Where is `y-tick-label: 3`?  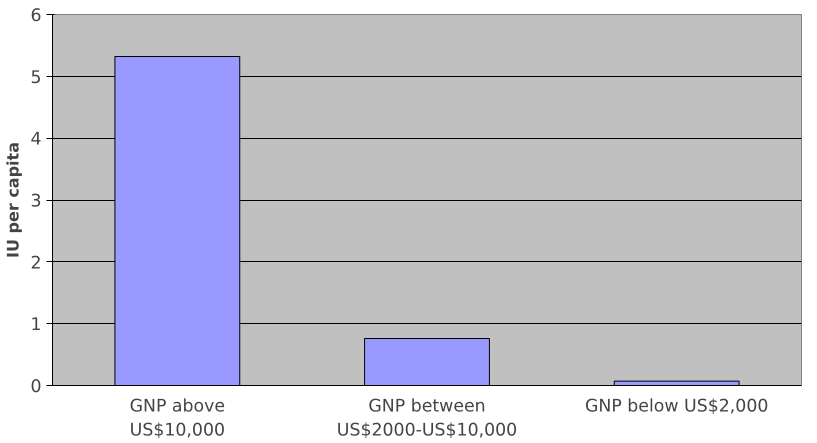 y-tick-label: 3 is located at coordinates (36, 202).